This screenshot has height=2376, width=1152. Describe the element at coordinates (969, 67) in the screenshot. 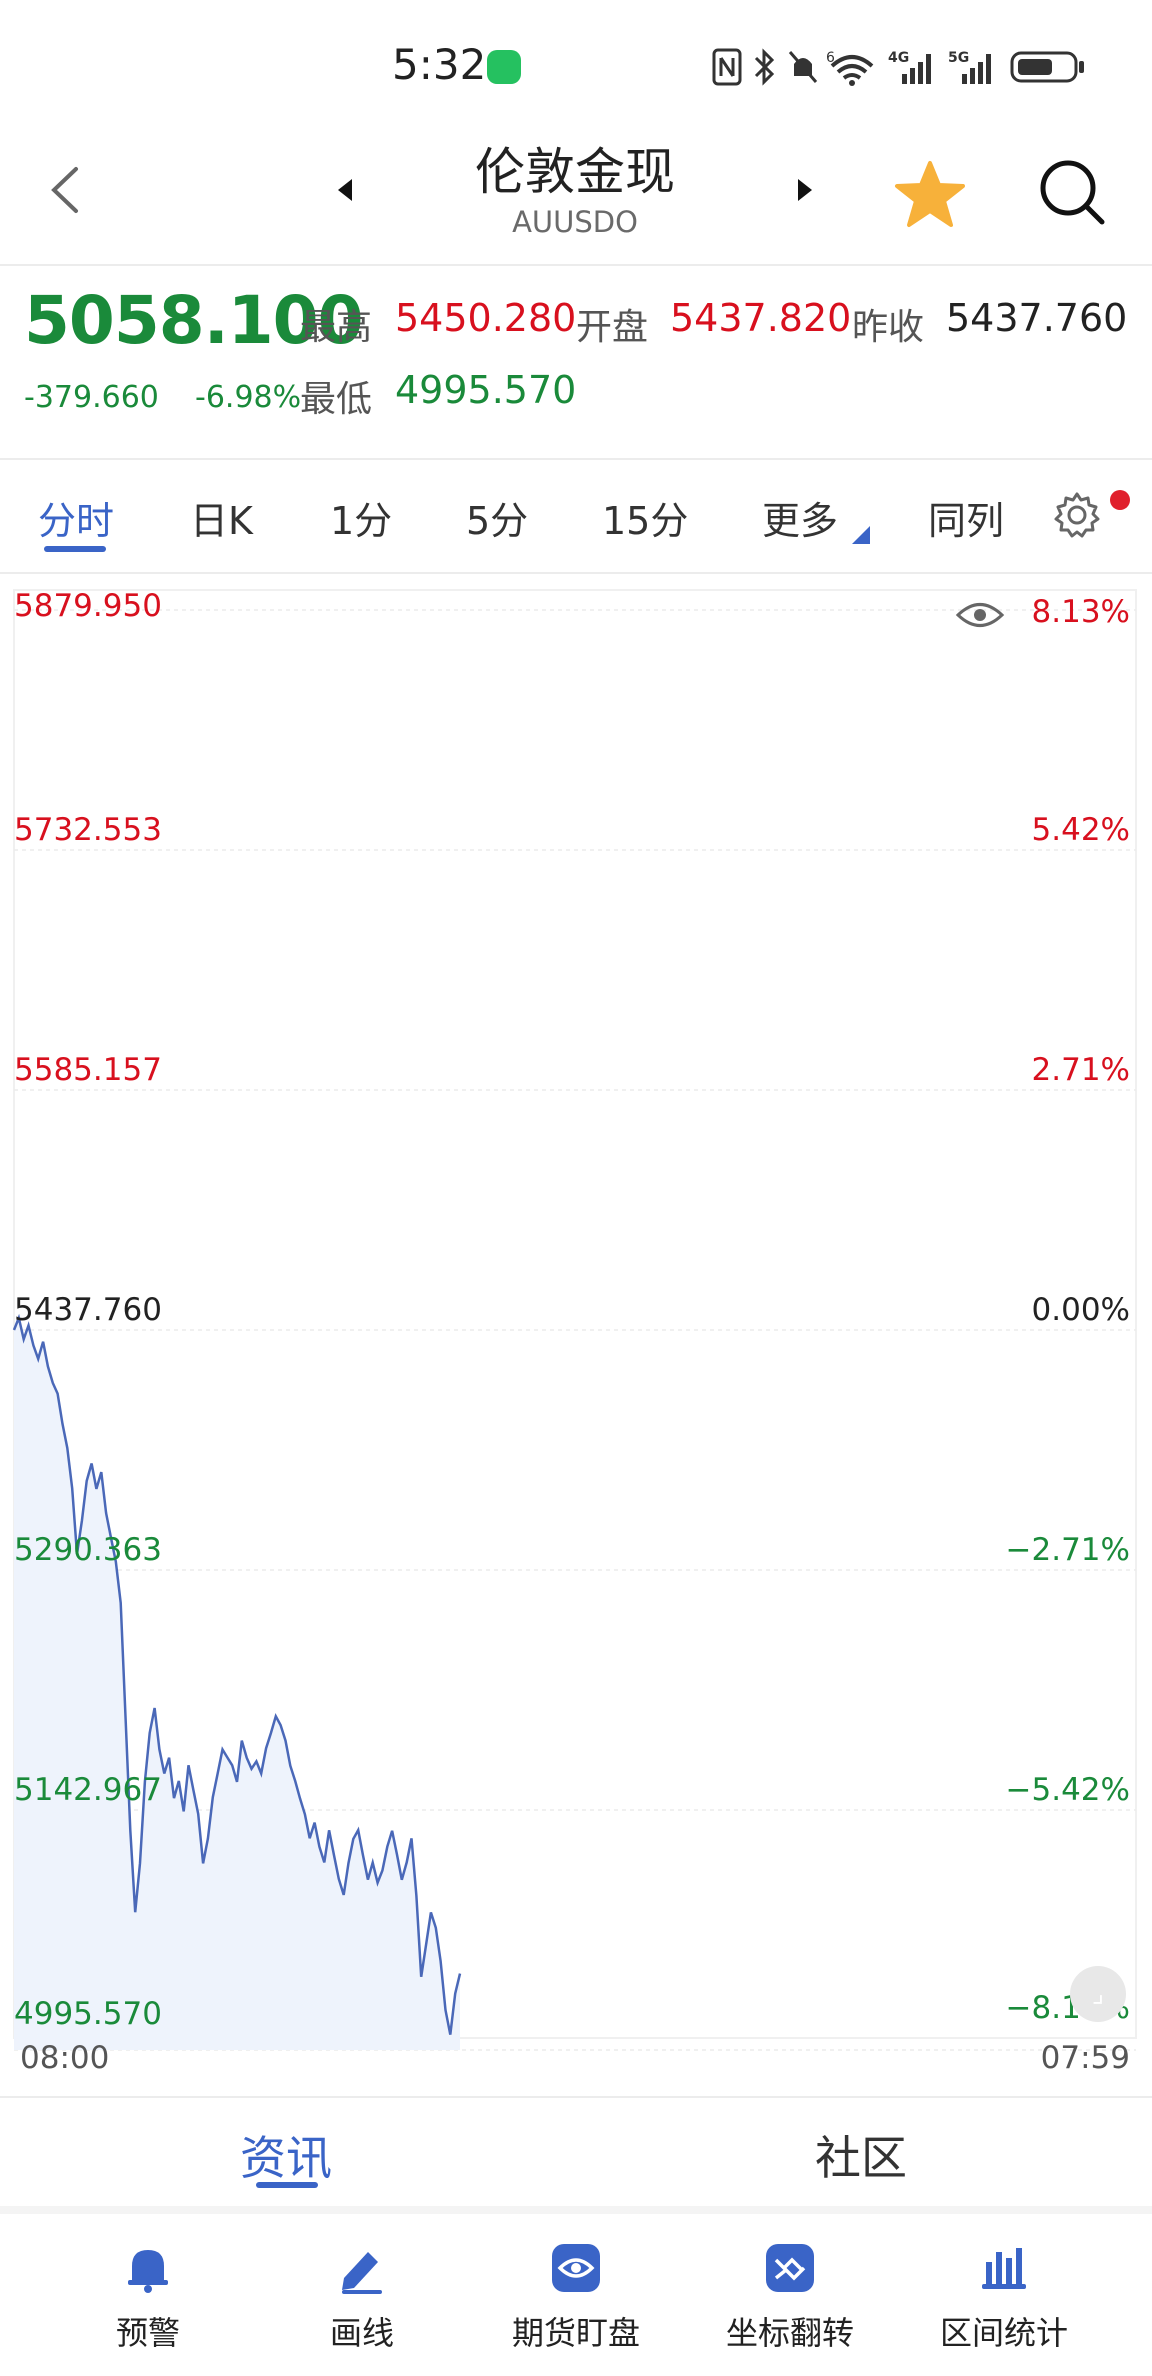

I see `signal-5g-icon: 5G` at that location.